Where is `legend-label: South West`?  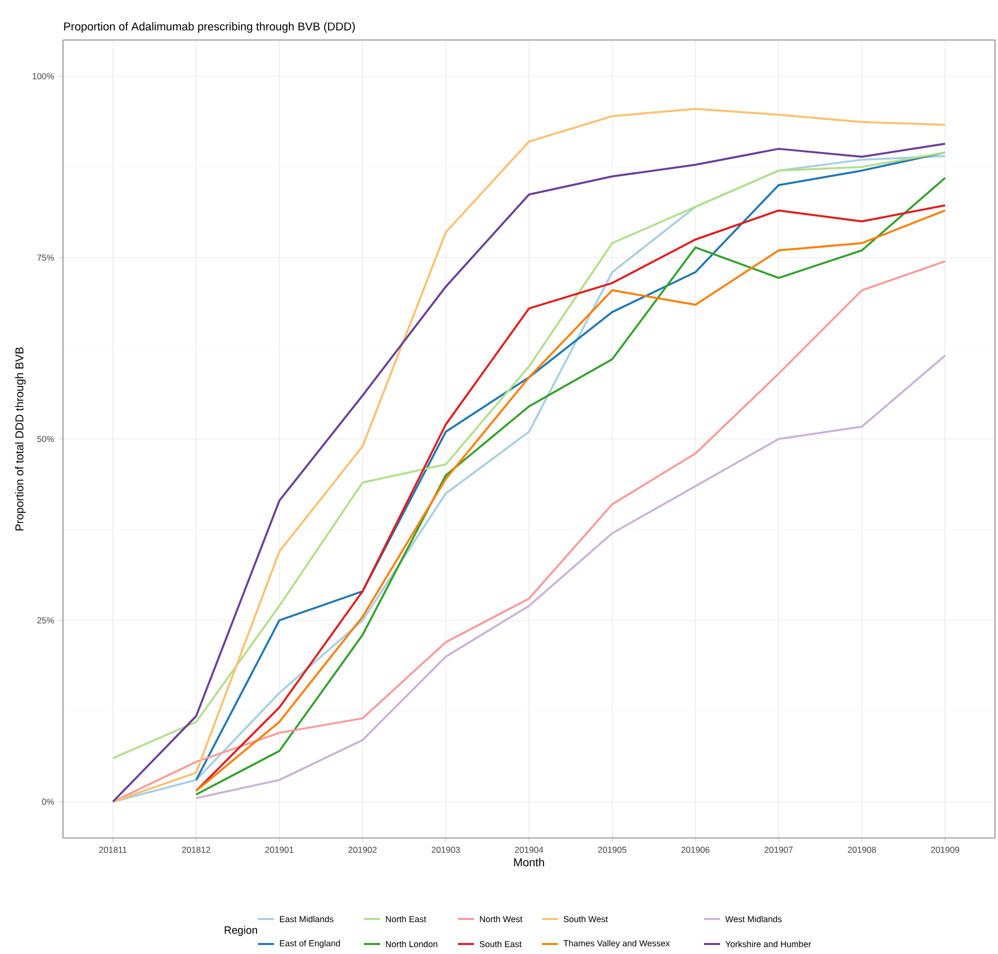 legend-label: South West is located at coordinates (586, 919).